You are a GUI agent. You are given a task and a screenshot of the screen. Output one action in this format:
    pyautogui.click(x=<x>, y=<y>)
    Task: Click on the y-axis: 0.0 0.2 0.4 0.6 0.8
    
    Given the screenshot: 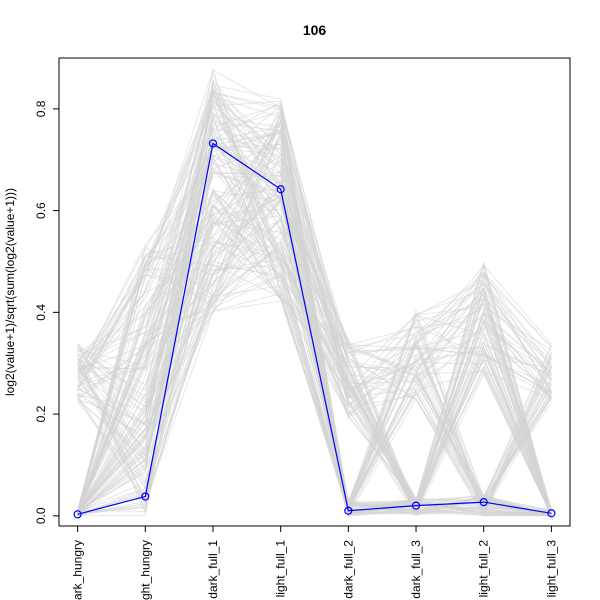 What is the action you would take?
    pyautogui.click(x=46, y=312)
    